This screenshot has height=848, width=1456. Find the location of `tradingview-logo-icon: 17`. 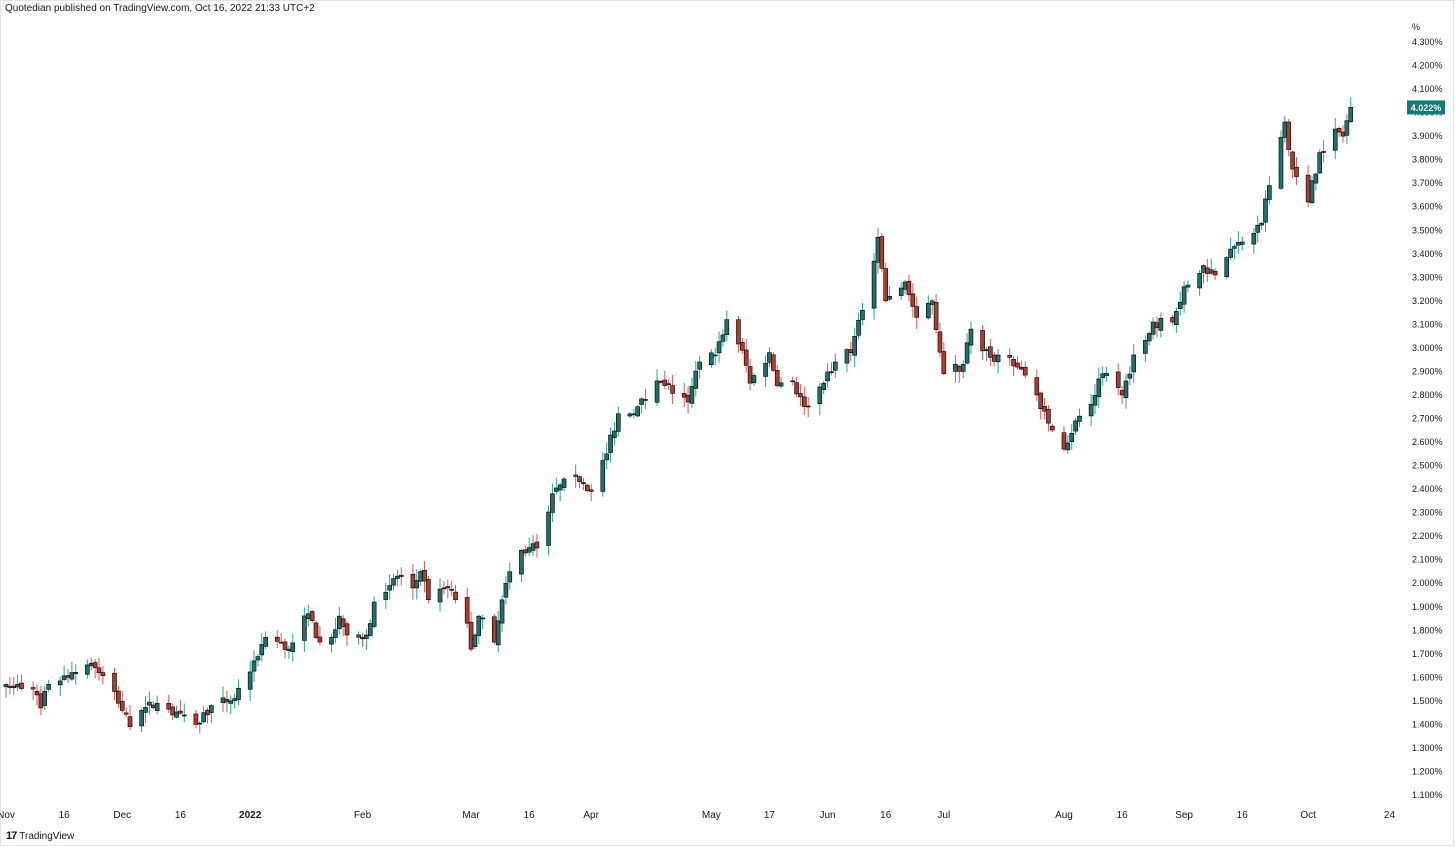

tradingview-logo-icon: 17 is located at coordinates (11, 836).